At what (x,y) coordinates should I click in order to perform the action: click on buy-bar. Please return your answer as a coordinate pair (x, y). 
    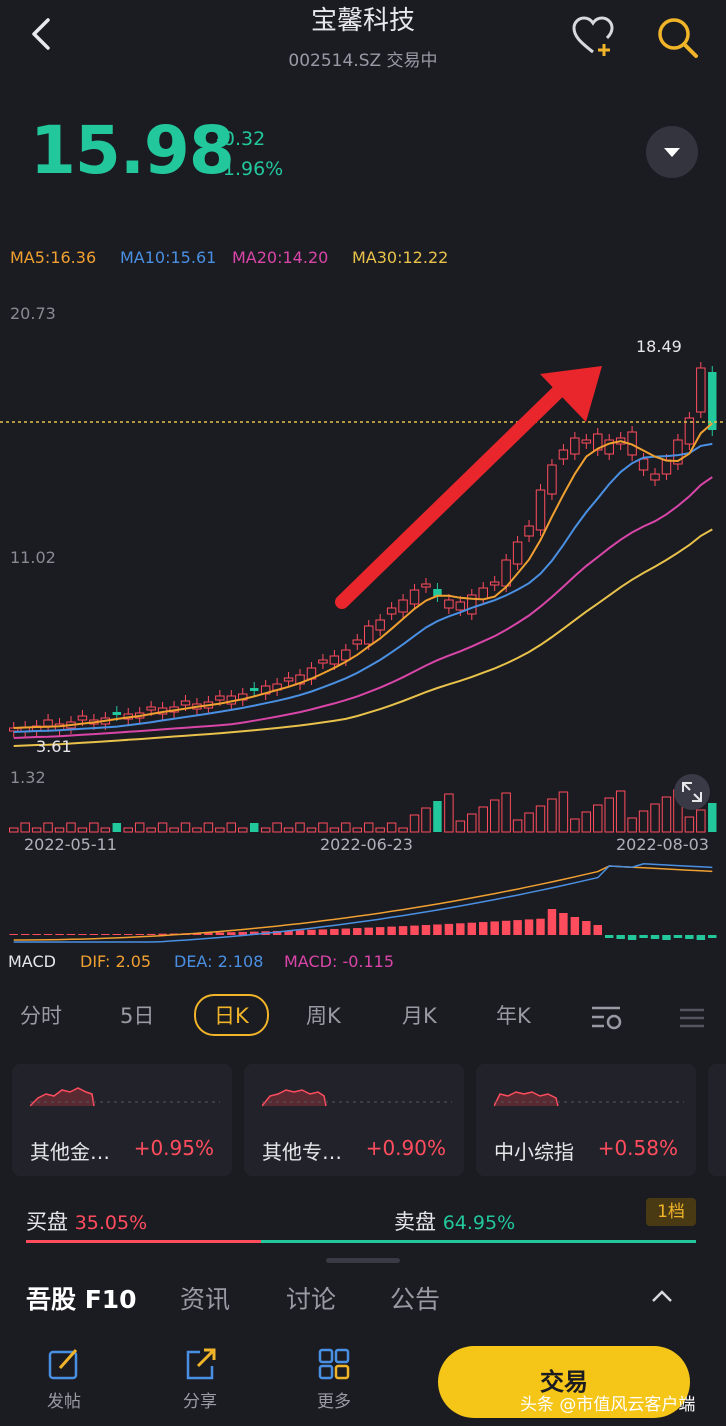
    Looking at the image, I should click on (143, 1241).